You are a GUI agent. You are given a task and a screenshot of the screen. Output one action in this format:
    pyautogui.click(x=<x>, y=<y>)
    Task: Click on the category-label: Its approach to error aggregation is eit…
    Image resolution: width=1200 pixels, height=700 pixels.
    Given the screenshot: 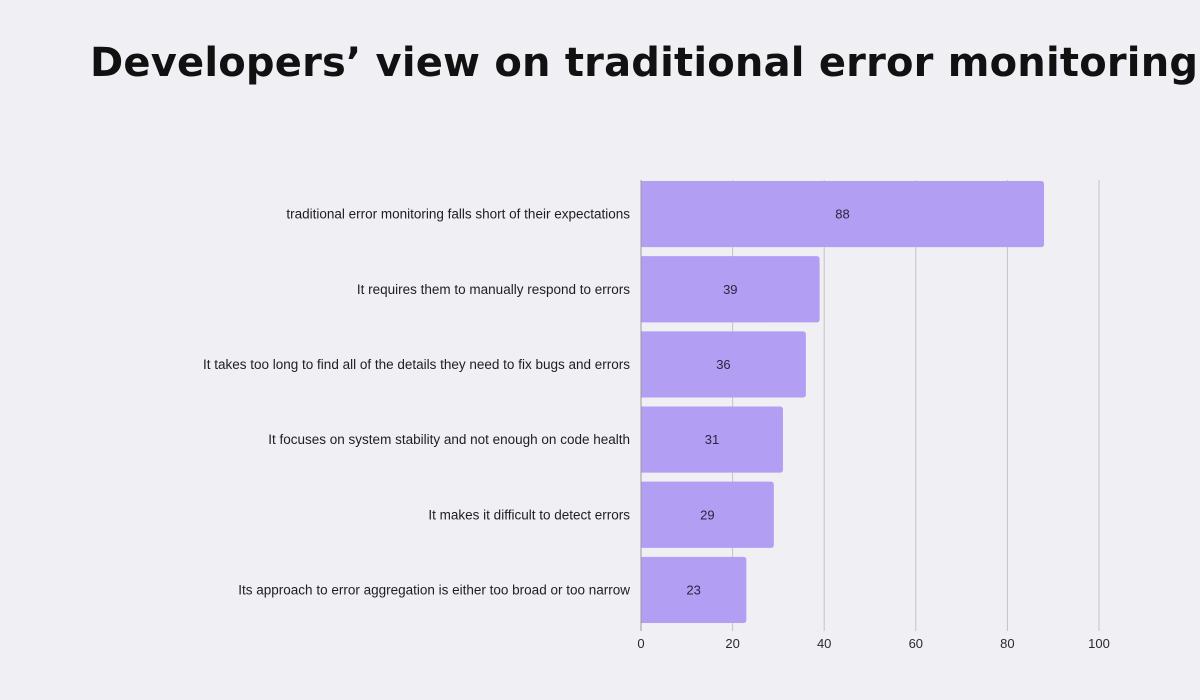 What is the action you would take?
    pyautogui.click(x=434, y=589)
    